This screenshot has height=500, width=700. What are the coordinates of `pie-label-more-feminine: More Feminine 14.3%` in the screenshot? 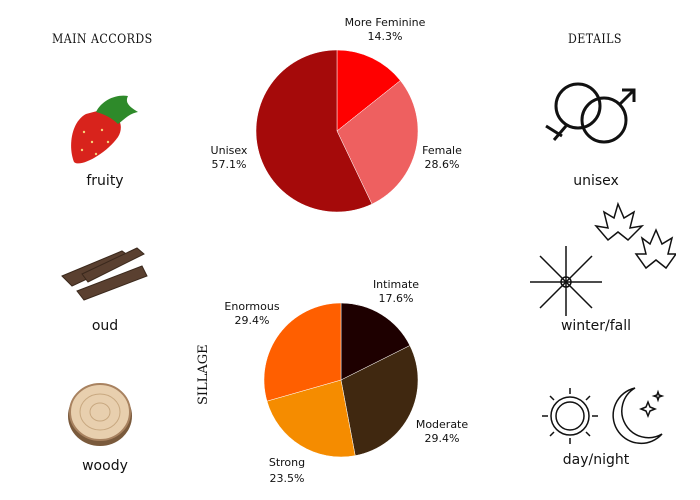 It's located at (385, 29).